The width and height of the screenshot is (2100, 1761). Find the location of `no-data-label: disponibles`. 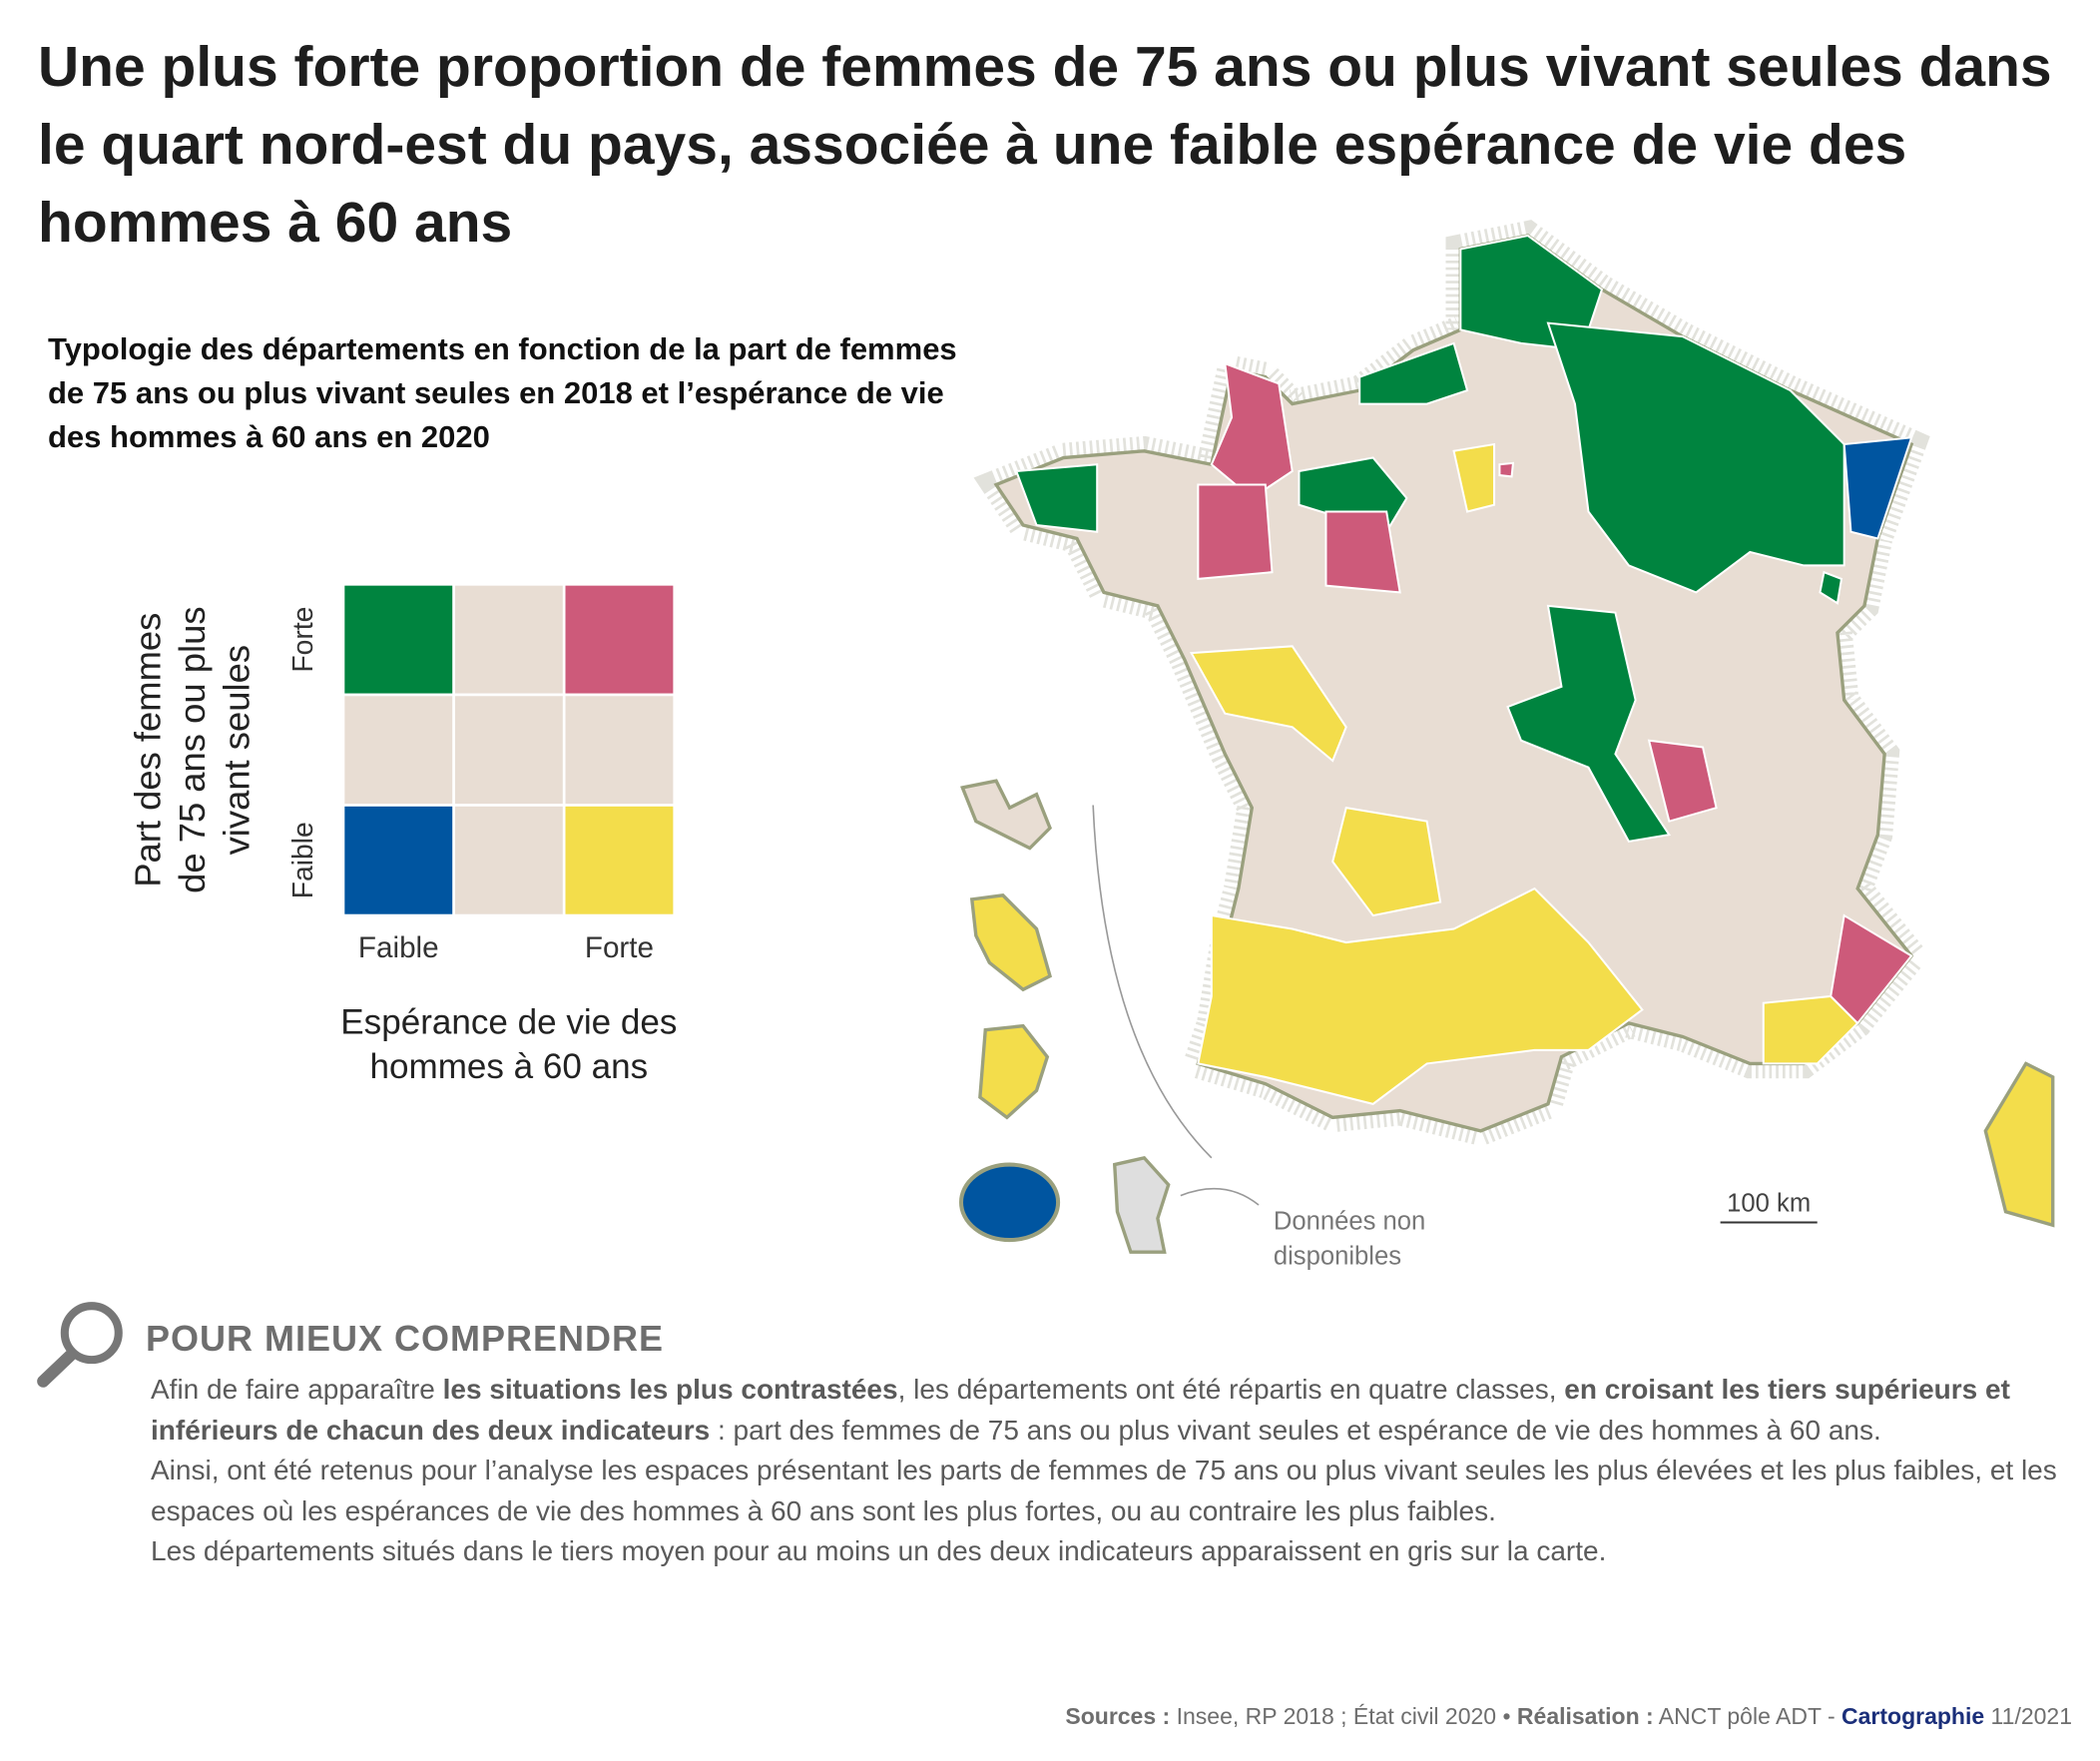

no-data-label: disponibles is located at coordinates (1337, 1256).